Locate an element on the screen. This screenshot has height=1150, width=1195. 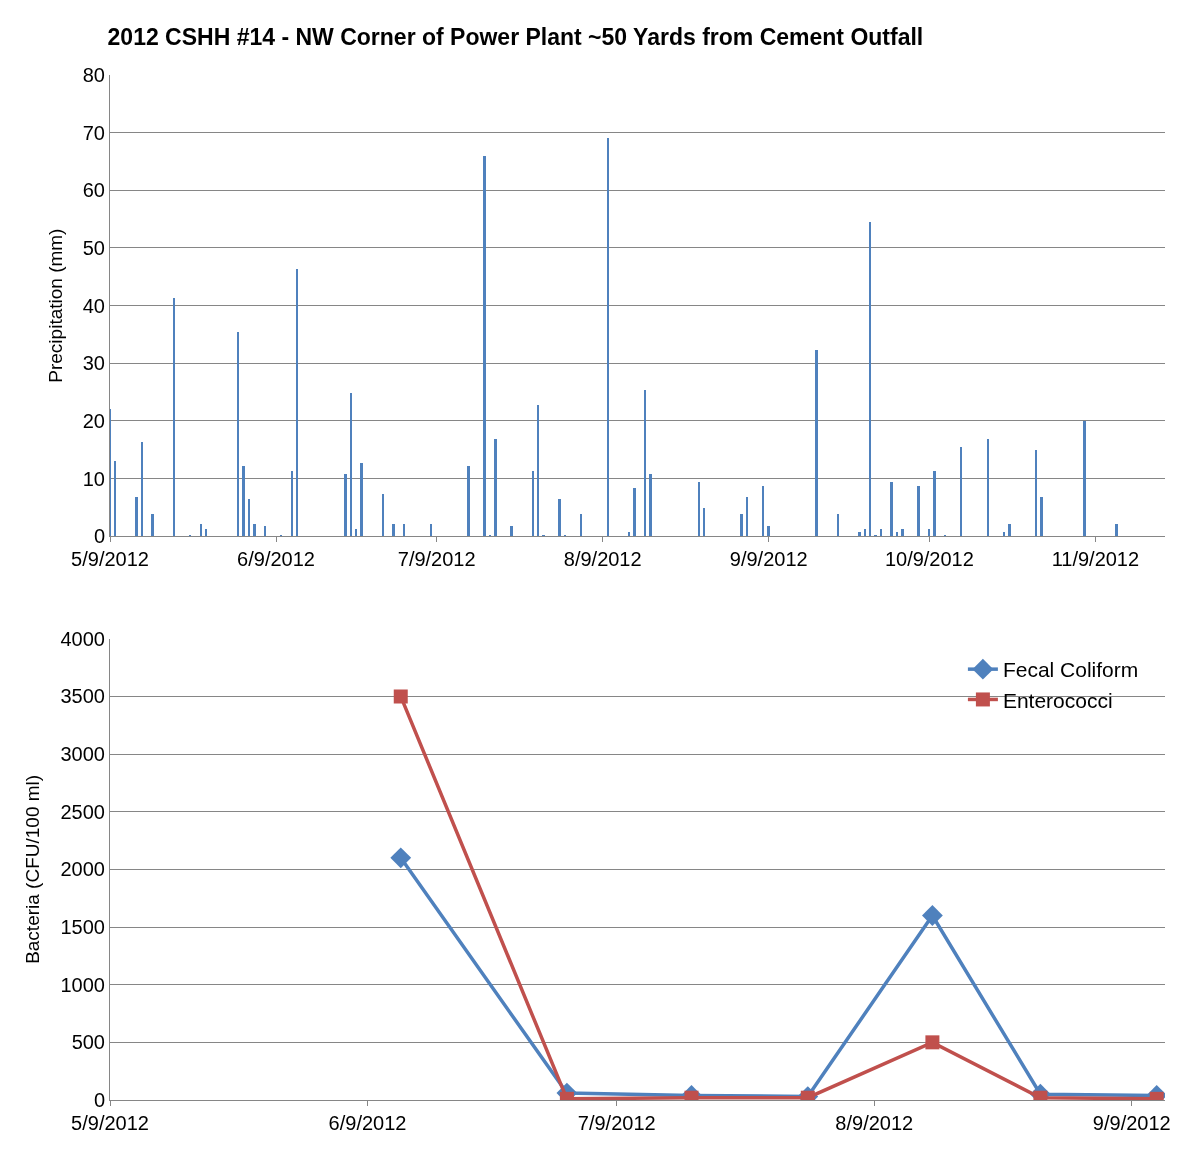
y-tick-label: 60 is located at coordinates (93, 190).